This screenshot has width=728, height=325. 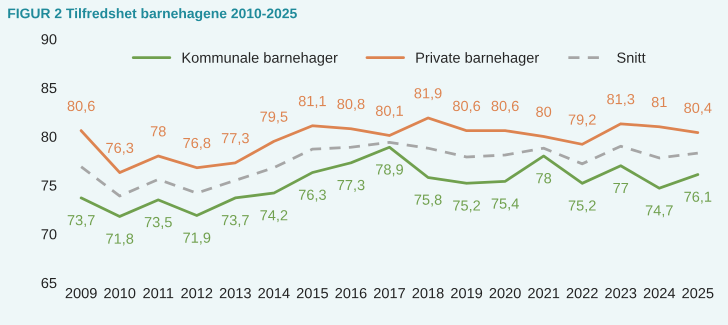 I want to click on data-label: 75,4, so click(x=505, y=204).